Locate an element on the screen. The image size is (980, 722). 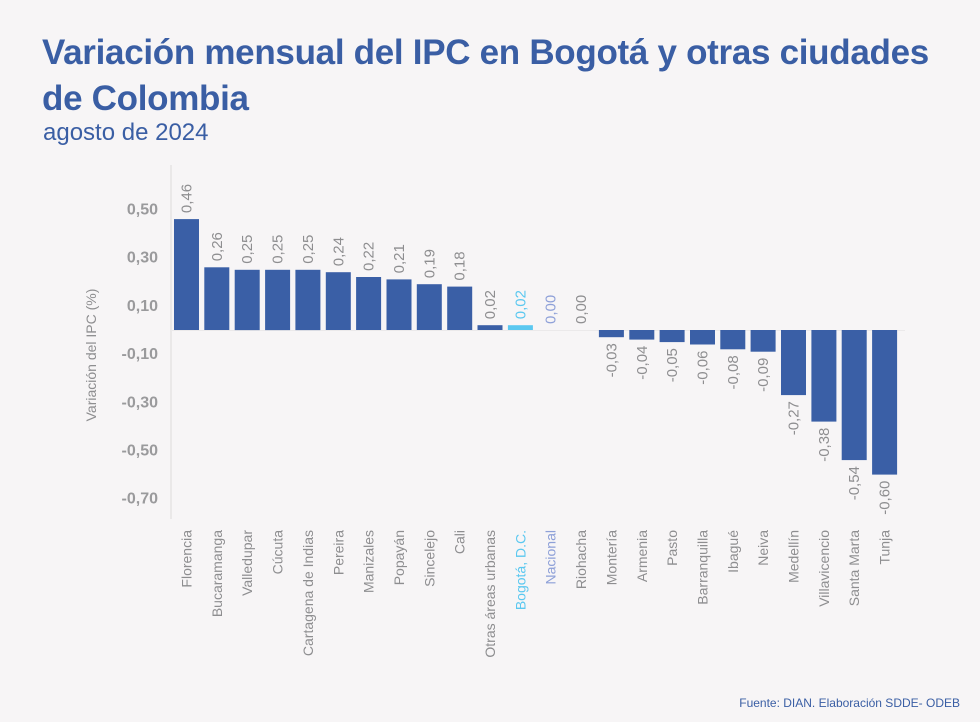
value-label-otras-areas-urbanas: 0,02 is located at coordinates (490, 304).